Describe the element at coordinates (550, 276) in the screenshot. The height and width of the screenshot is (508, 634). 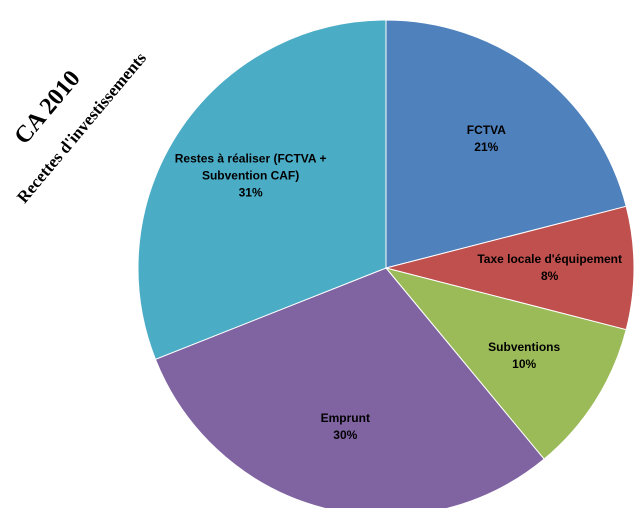
I see `slice-value: 8%` at that location.